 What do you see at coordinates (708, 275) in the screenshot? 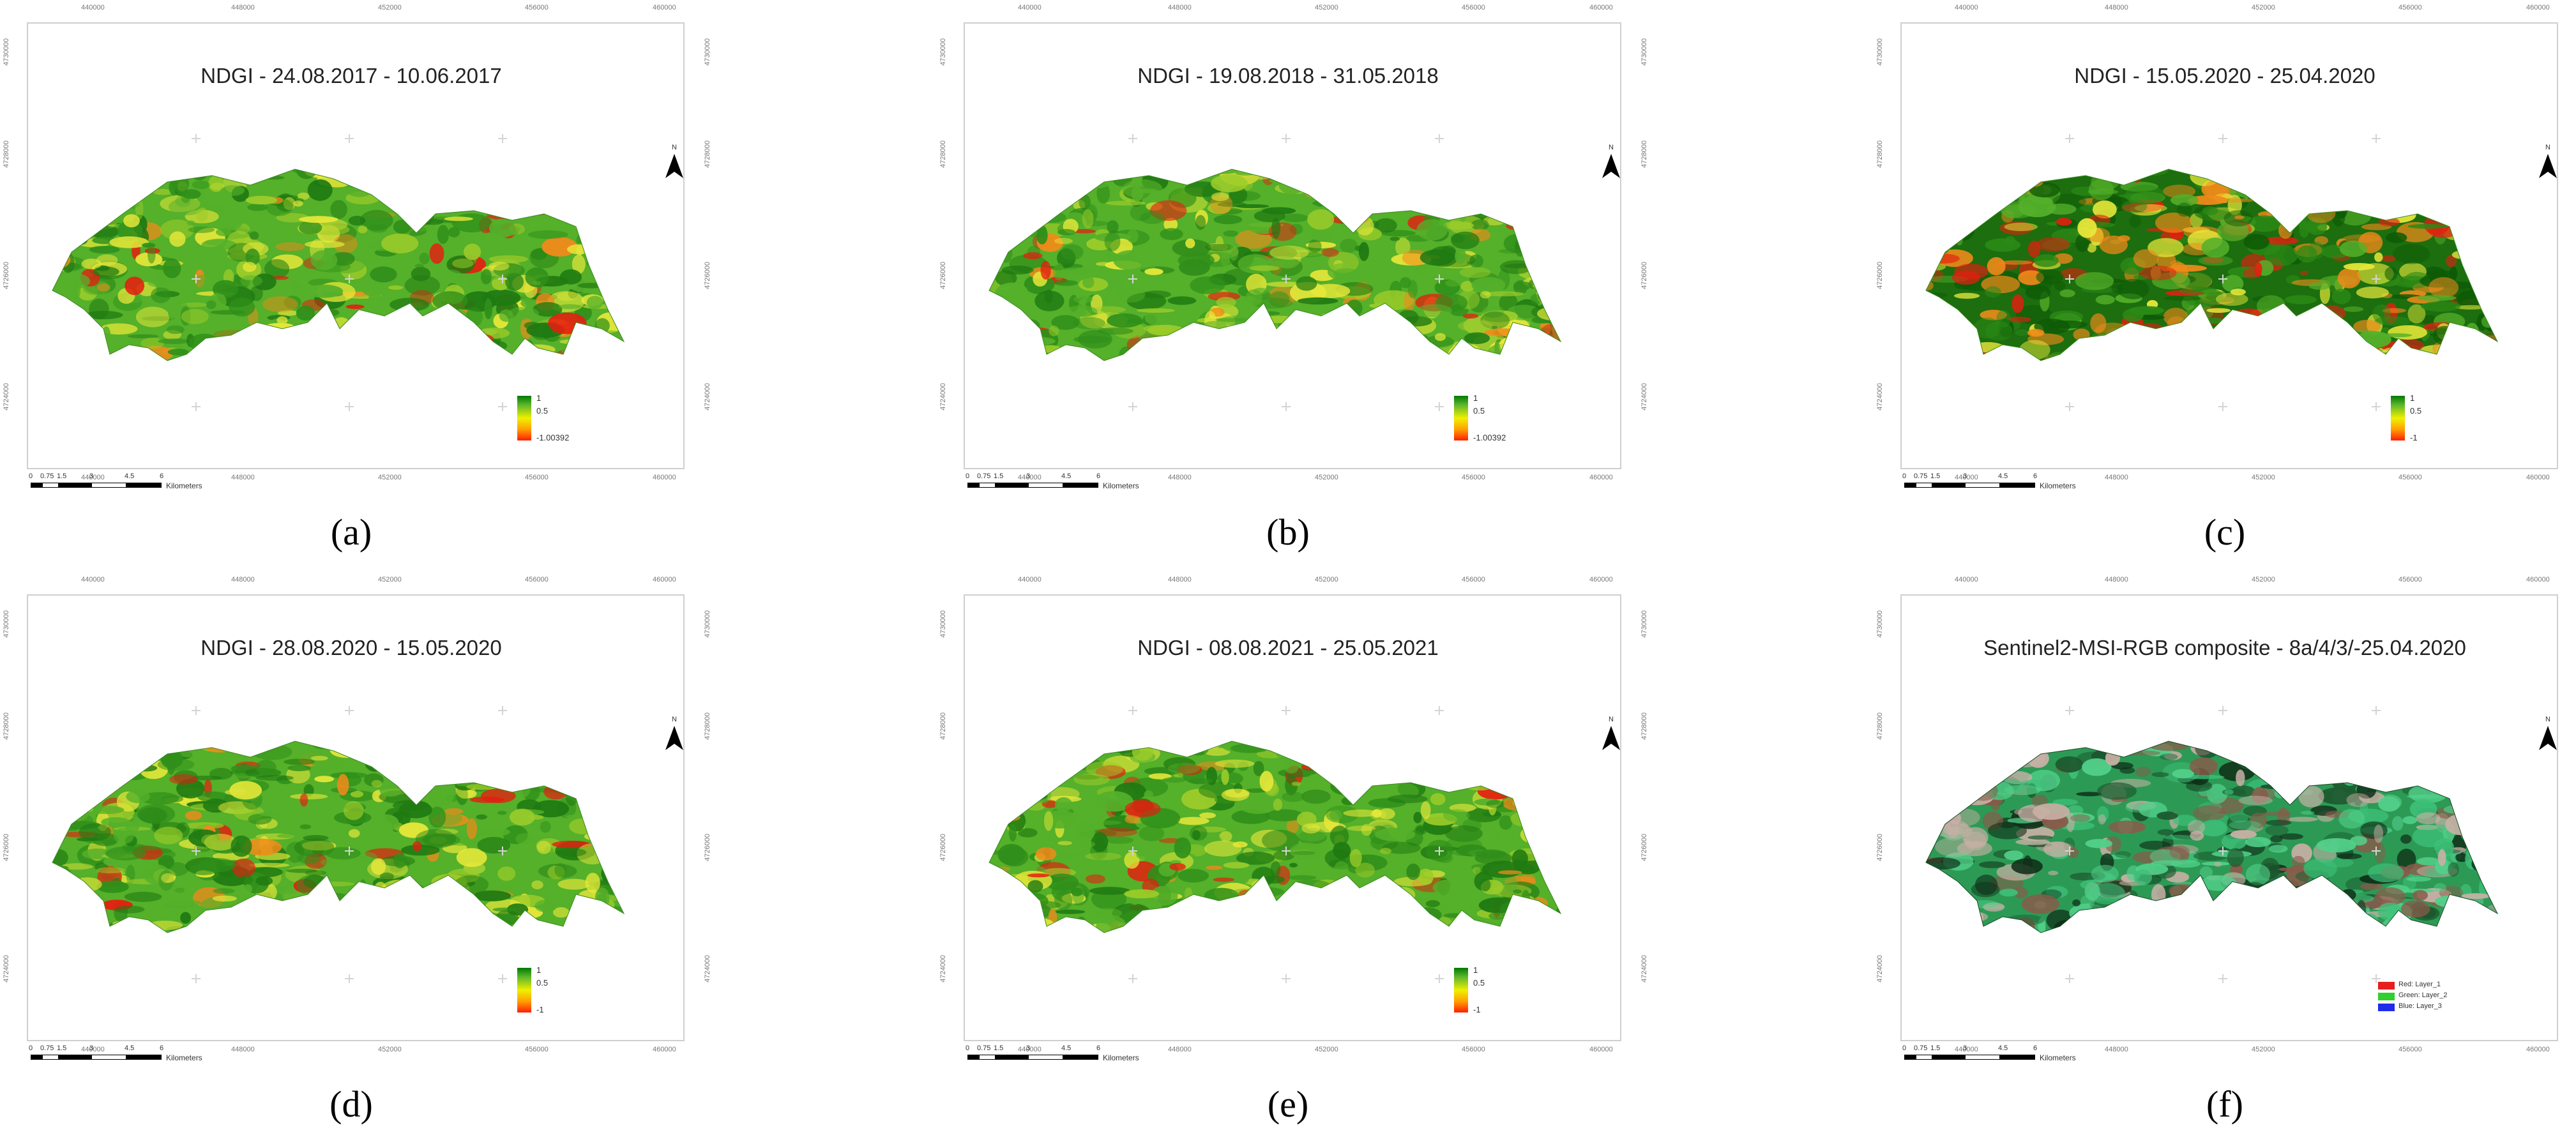
I see `right-tick-label: 4726000` at bounding box center [708, 275].